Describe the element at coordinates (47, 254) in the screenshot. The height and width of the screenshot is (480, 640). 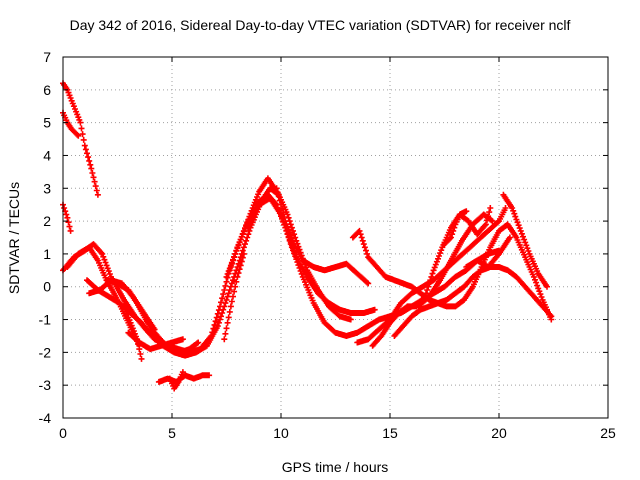
I see `y-tick-label: 1` at that location.